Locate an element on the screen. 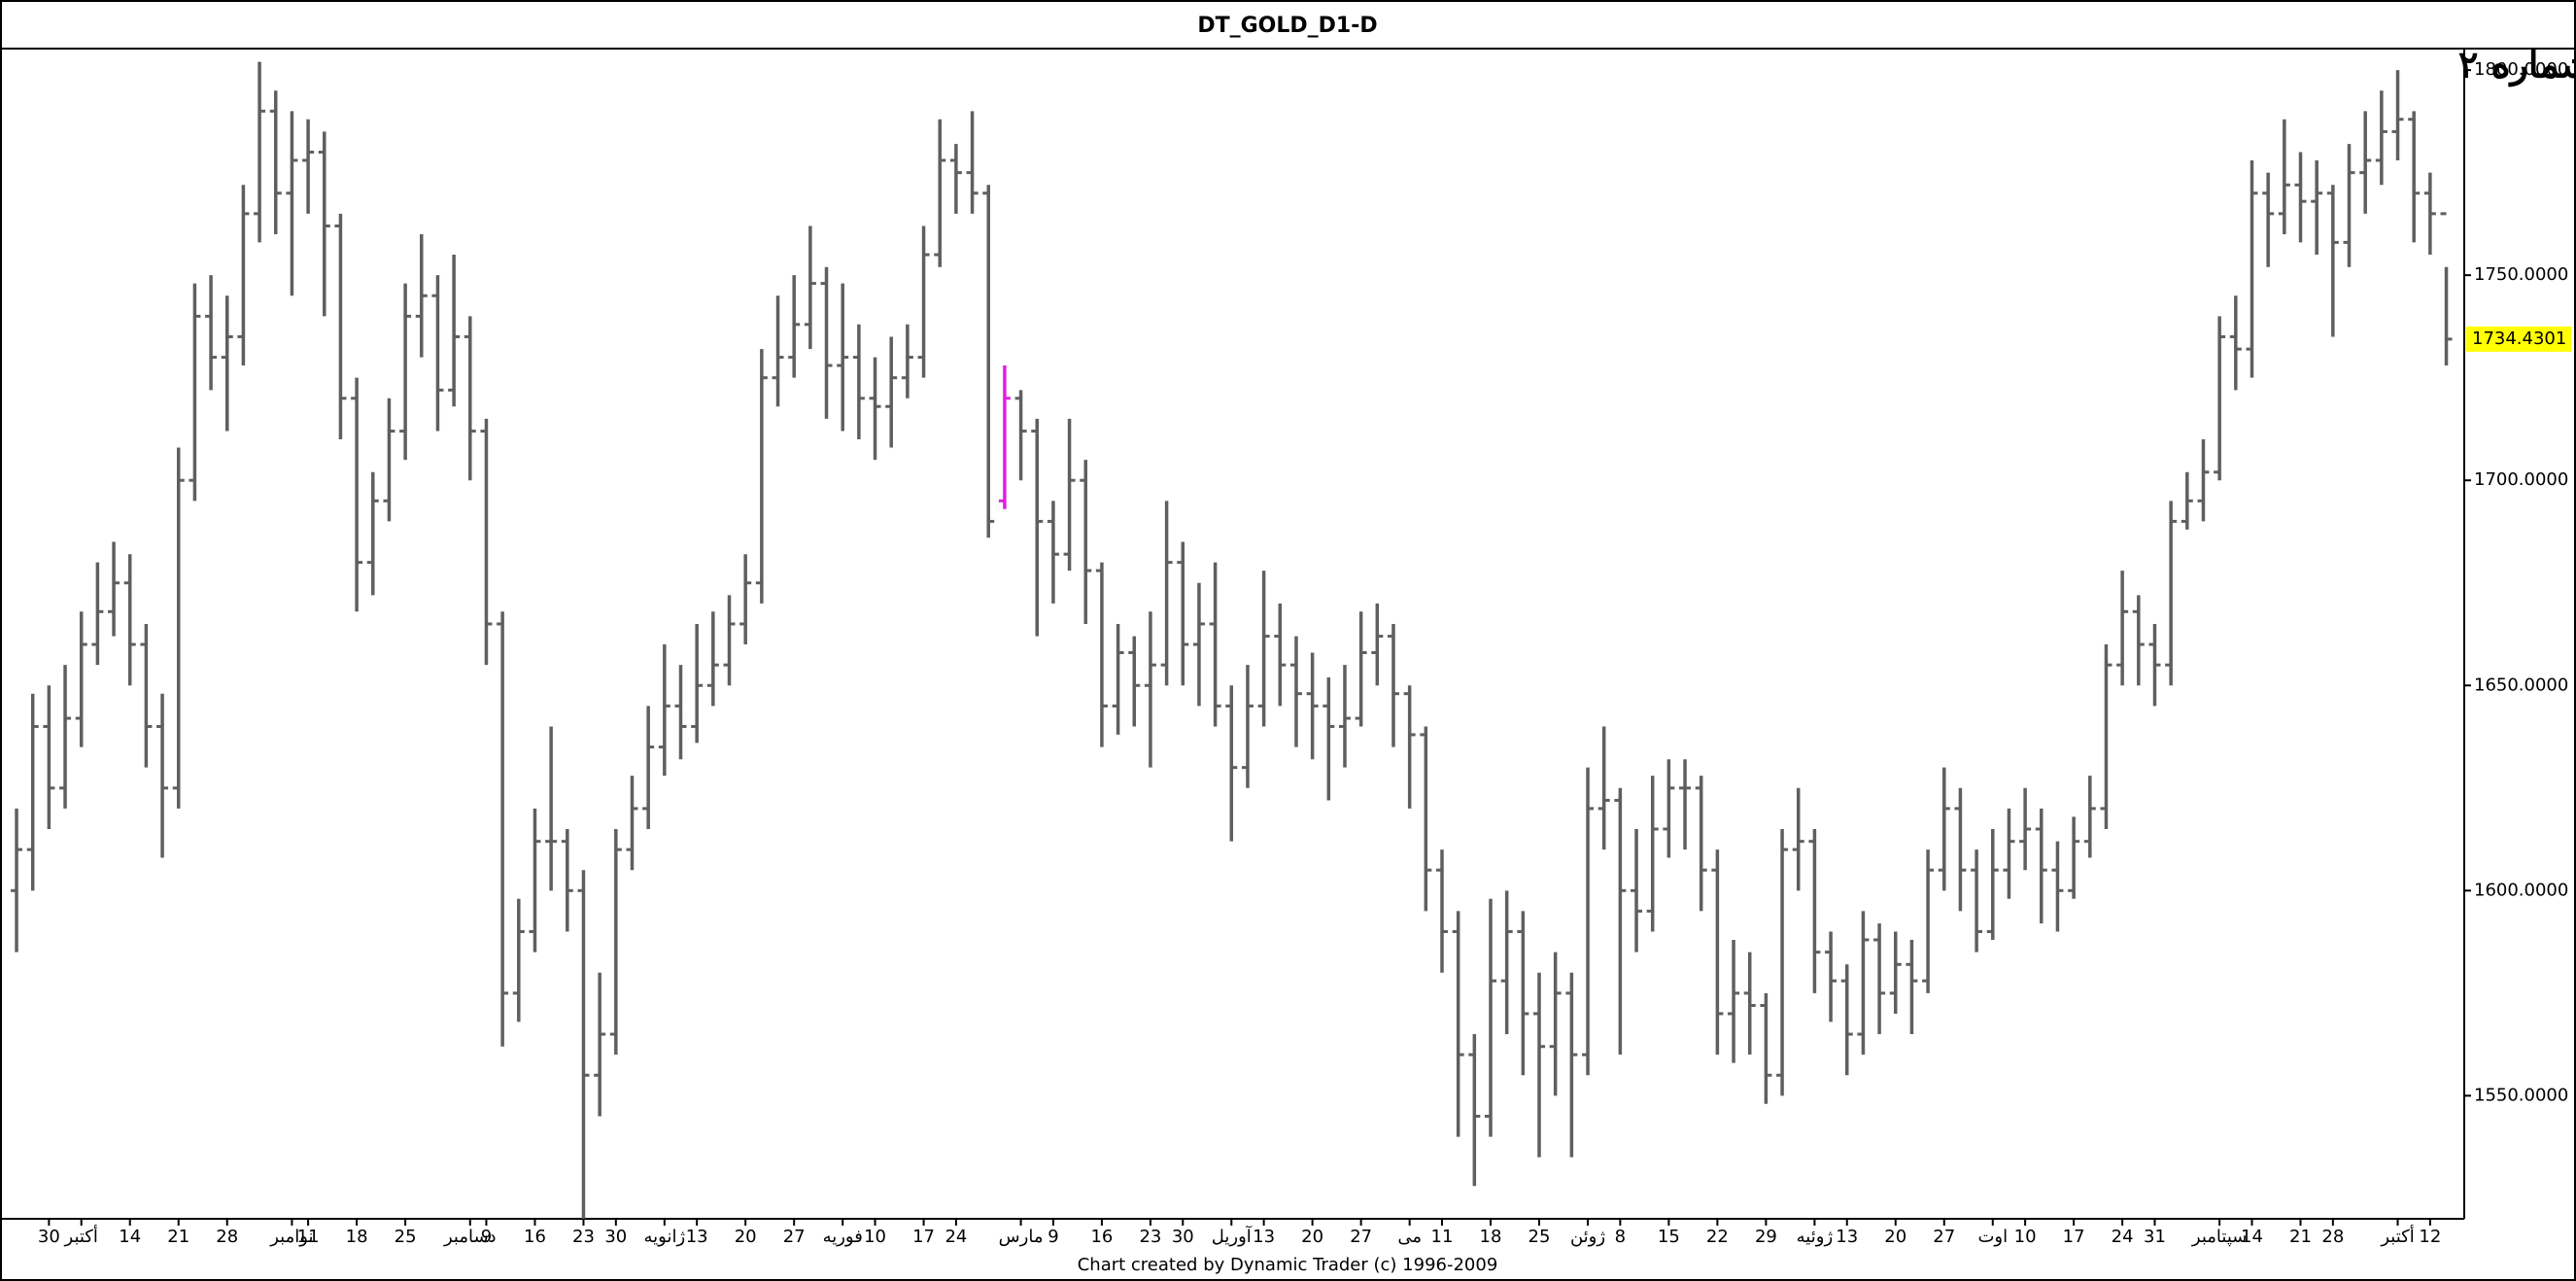 This screenshot has height=1281, width=2576. y-tick-label: 1600.0000 is located at coordinates (2521, 890).